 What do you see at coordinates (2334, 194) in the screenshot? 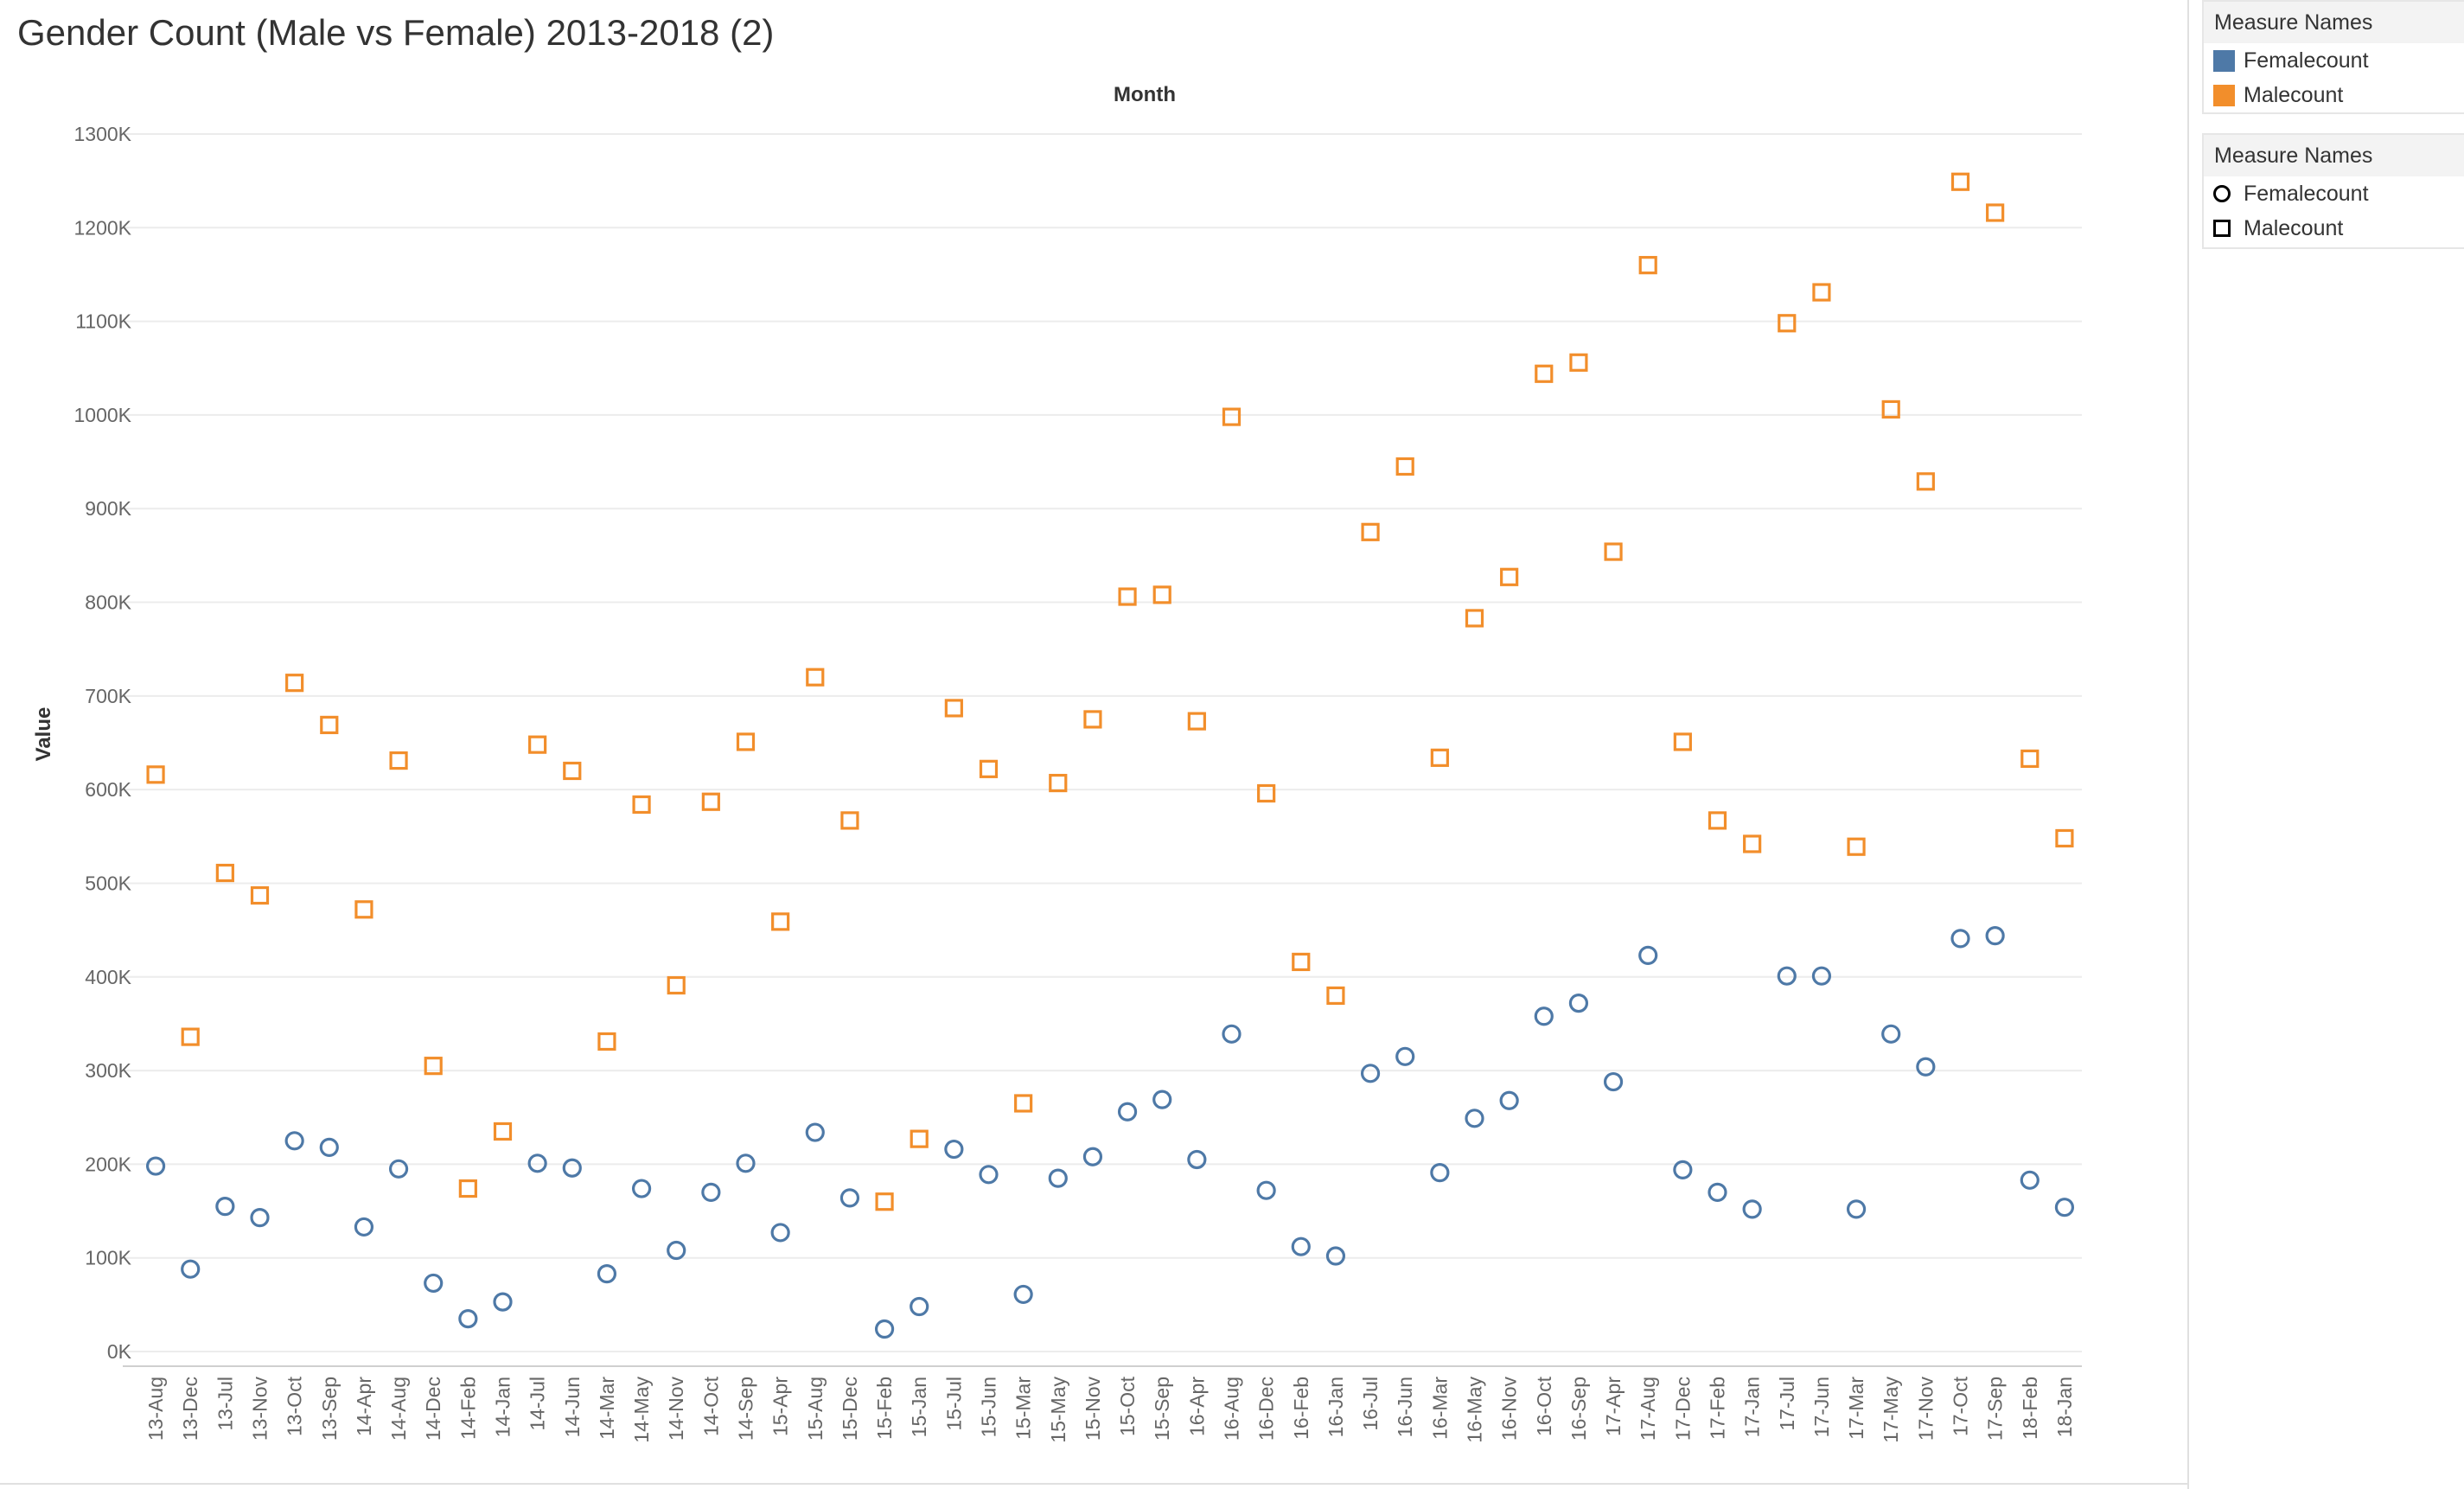
I see `legend-item-femalecount-shape: Femalecount` at bounding box center [2334, 194].